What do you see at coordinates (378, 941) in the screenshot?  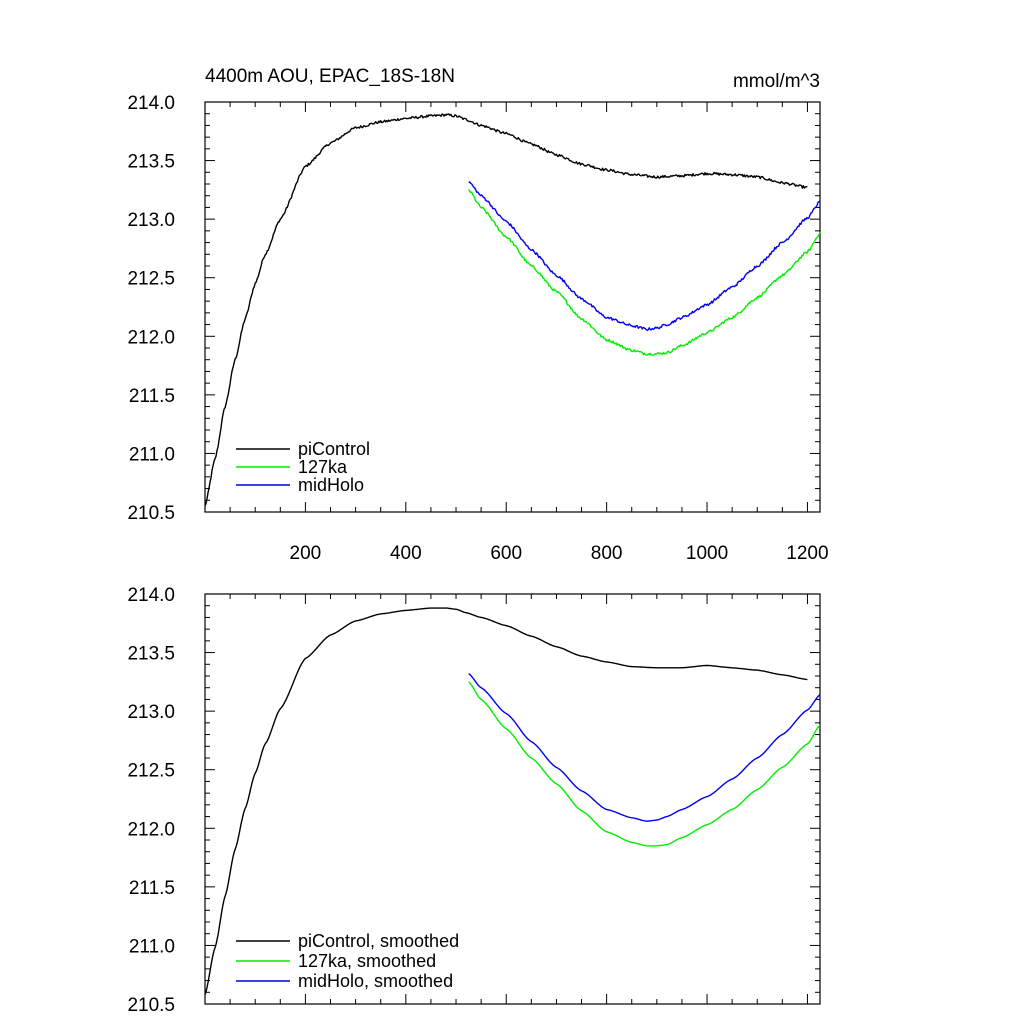 I see `legend-label-piControl: piControl, smoothed` at bounding box center [378, 941].